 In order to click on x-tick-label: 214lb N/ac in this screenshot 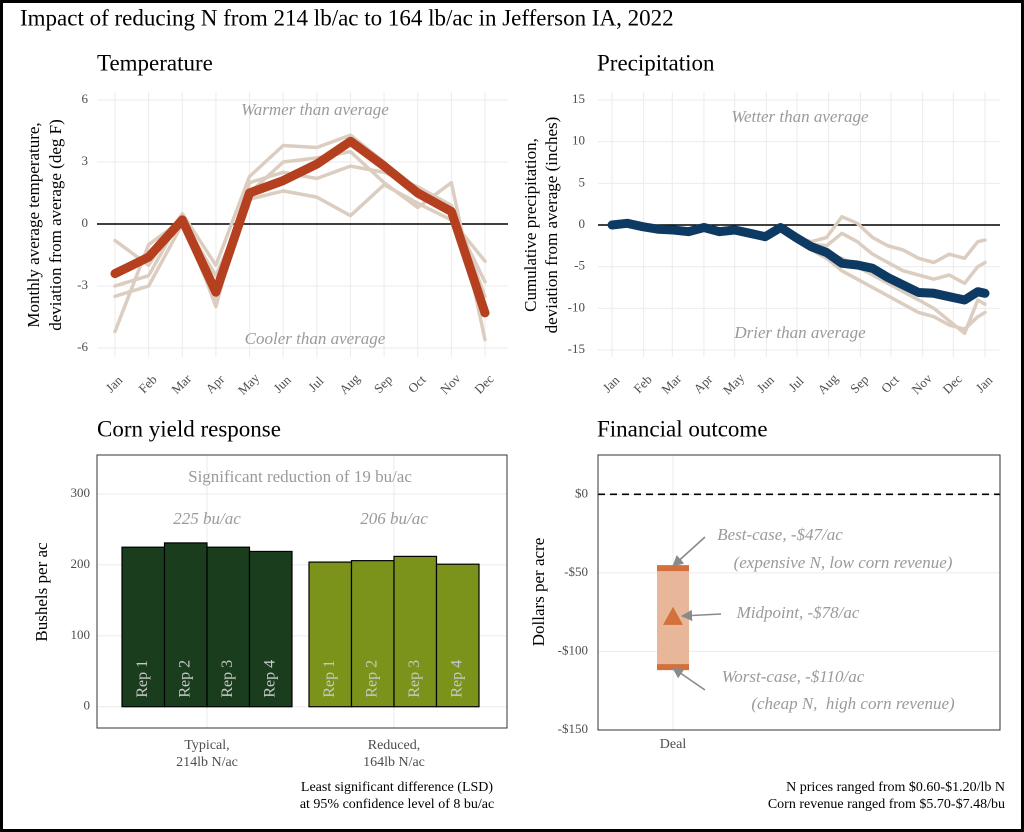, I will do `click(207, 762)`.